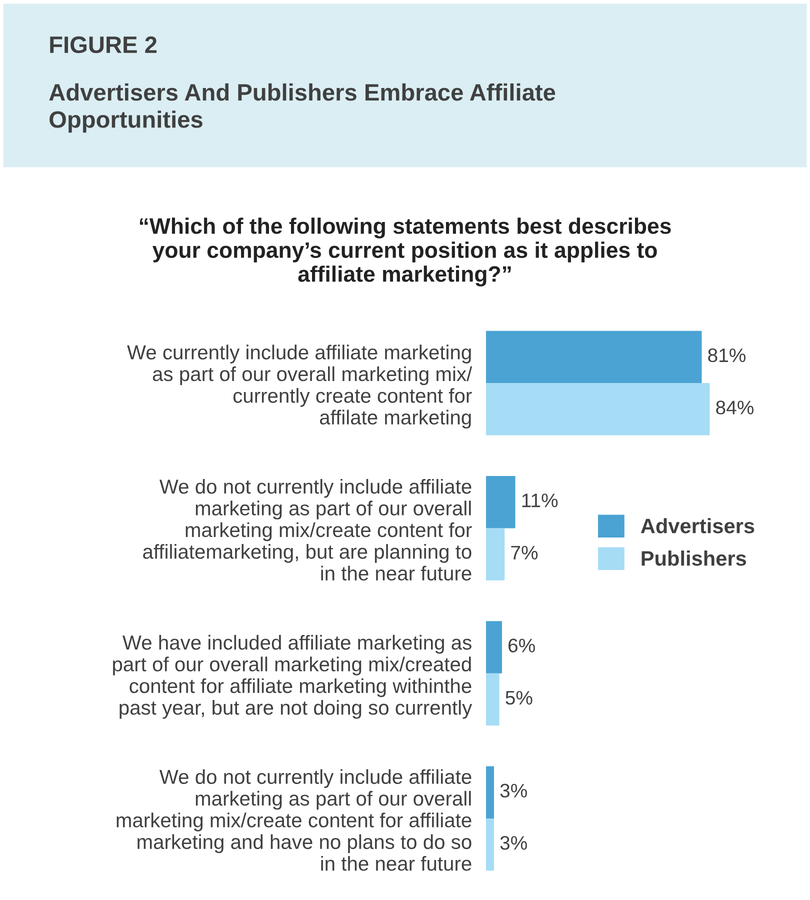 This screenshot has height=900, width=810. Describe the element at coordinates (103, 45) in the screenshot. I see `text: FIGURE 2` at that location.